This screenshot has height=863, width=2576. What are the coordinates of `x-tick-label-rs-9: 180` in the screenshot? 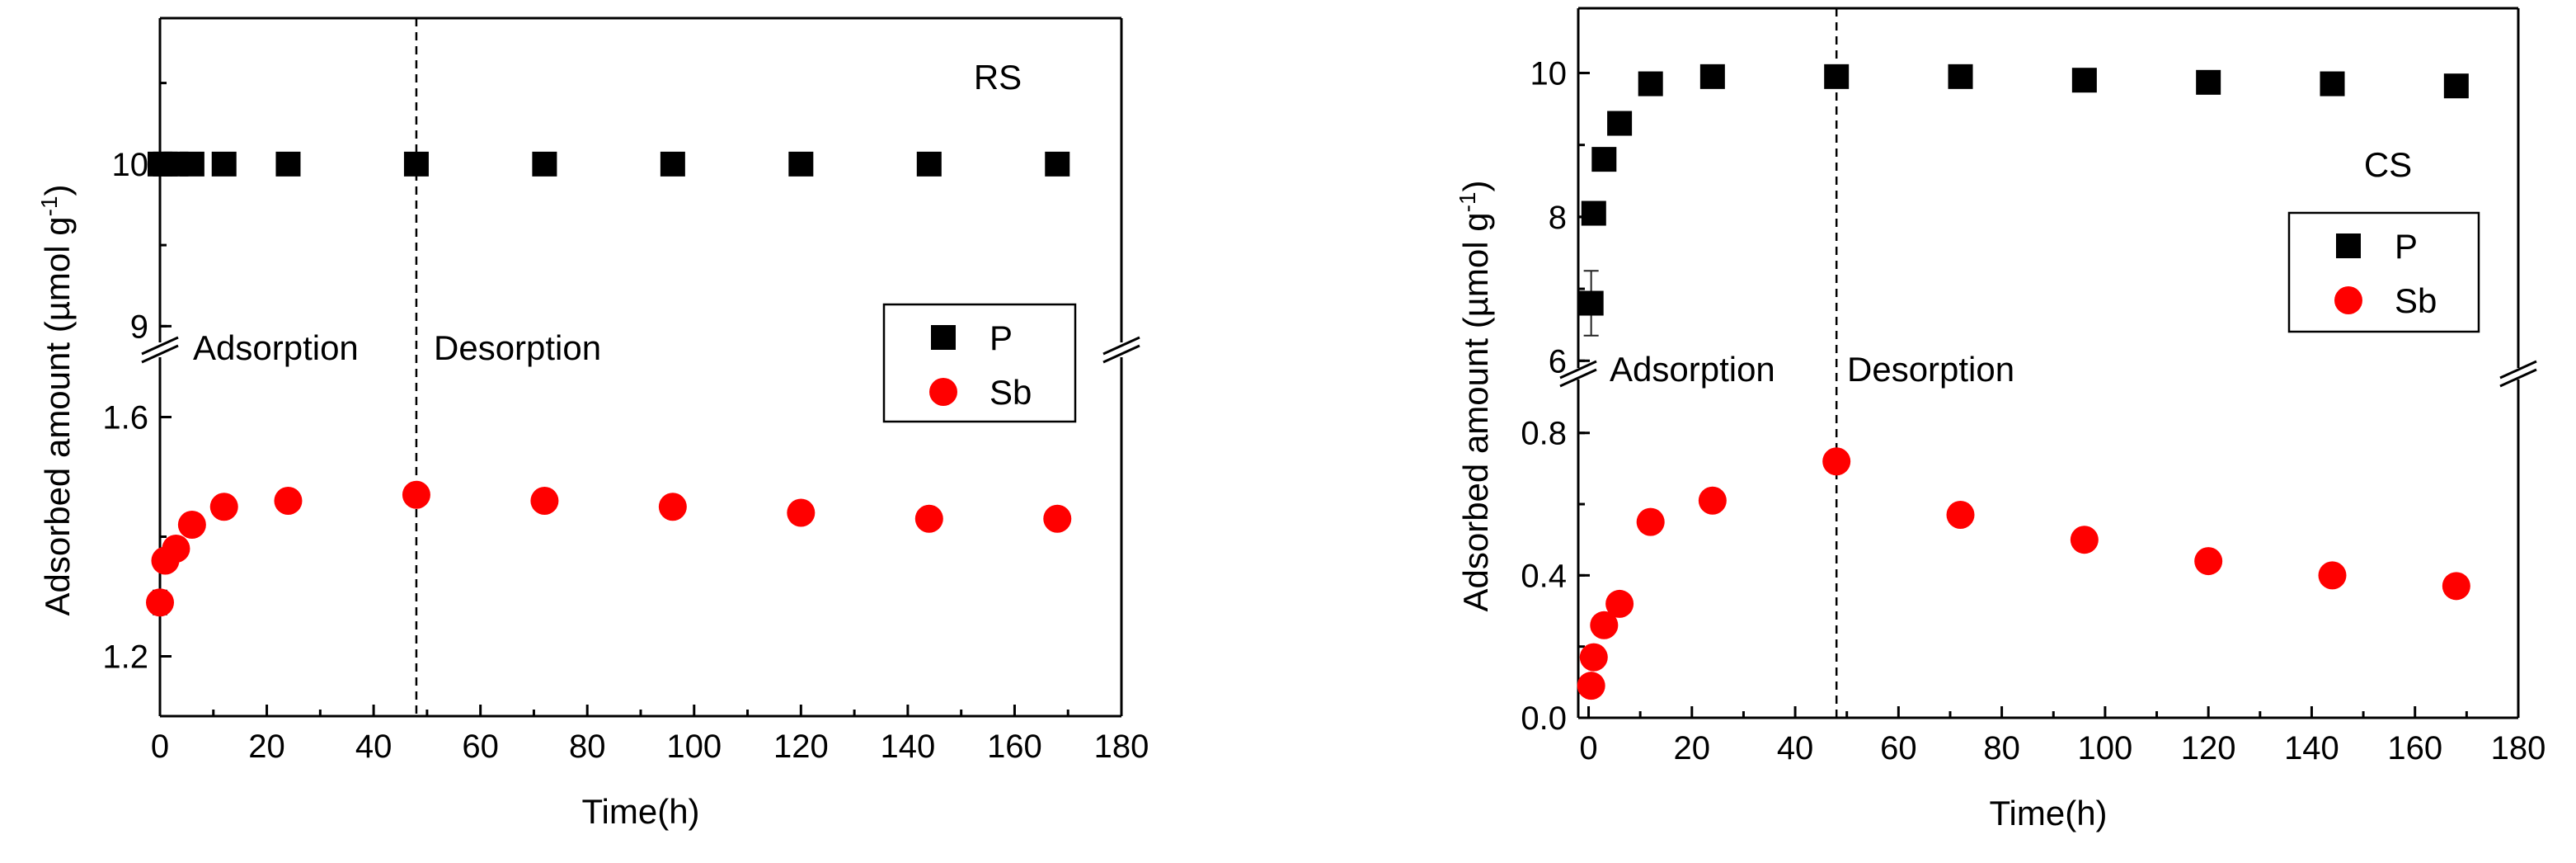 It's located at (1121, 747).